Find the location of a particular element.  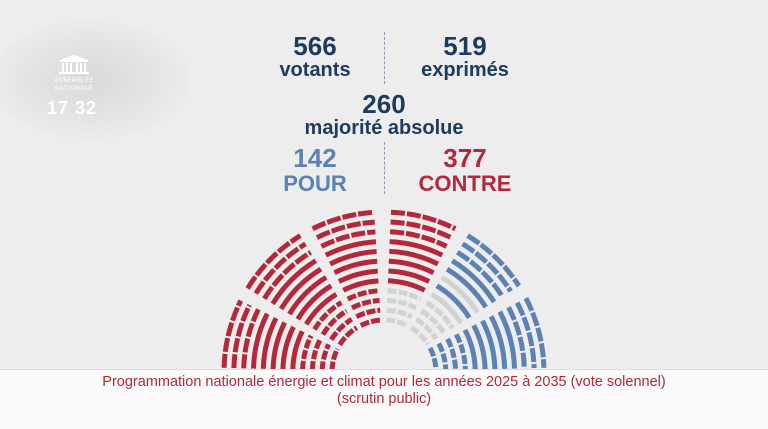

majorite-stat: 260 majorité absolue is located at coordinates (384, 115).